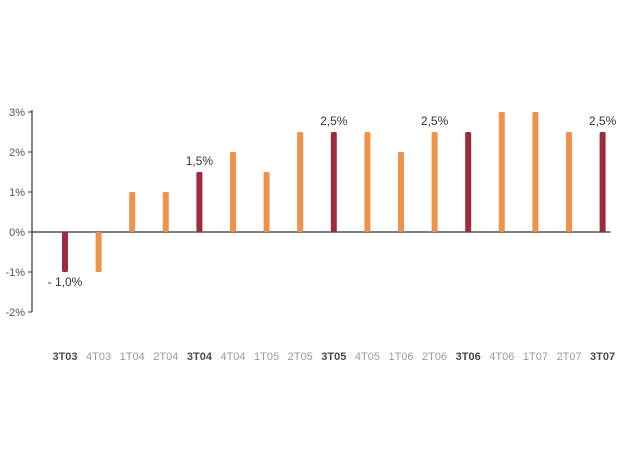  I want to click on x-tick-label: 4T05, so click(367, 357).